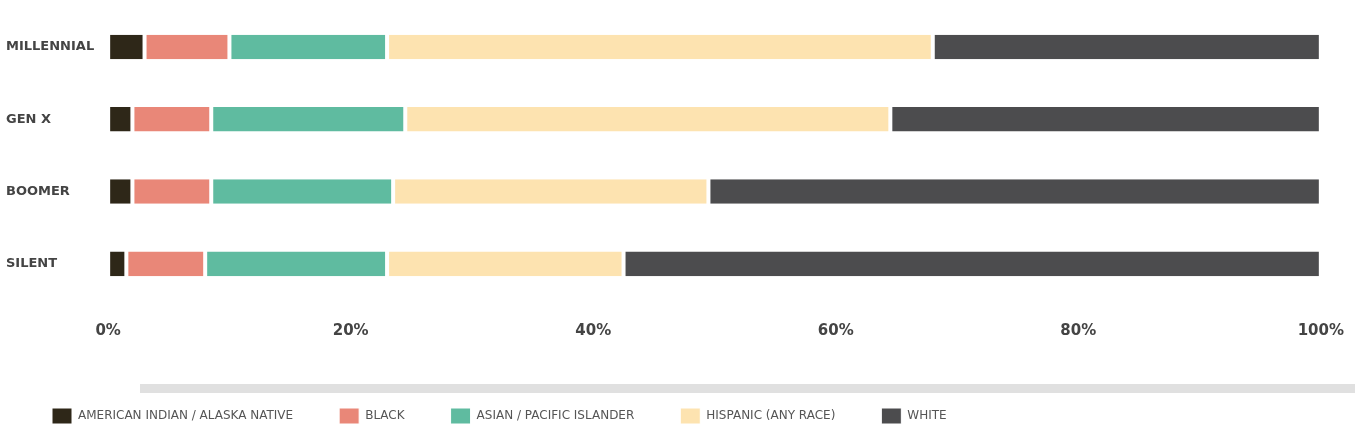 This screenshot has width=1366, height=440. I want to click on legend-label: WHITE, so click(927, 415).